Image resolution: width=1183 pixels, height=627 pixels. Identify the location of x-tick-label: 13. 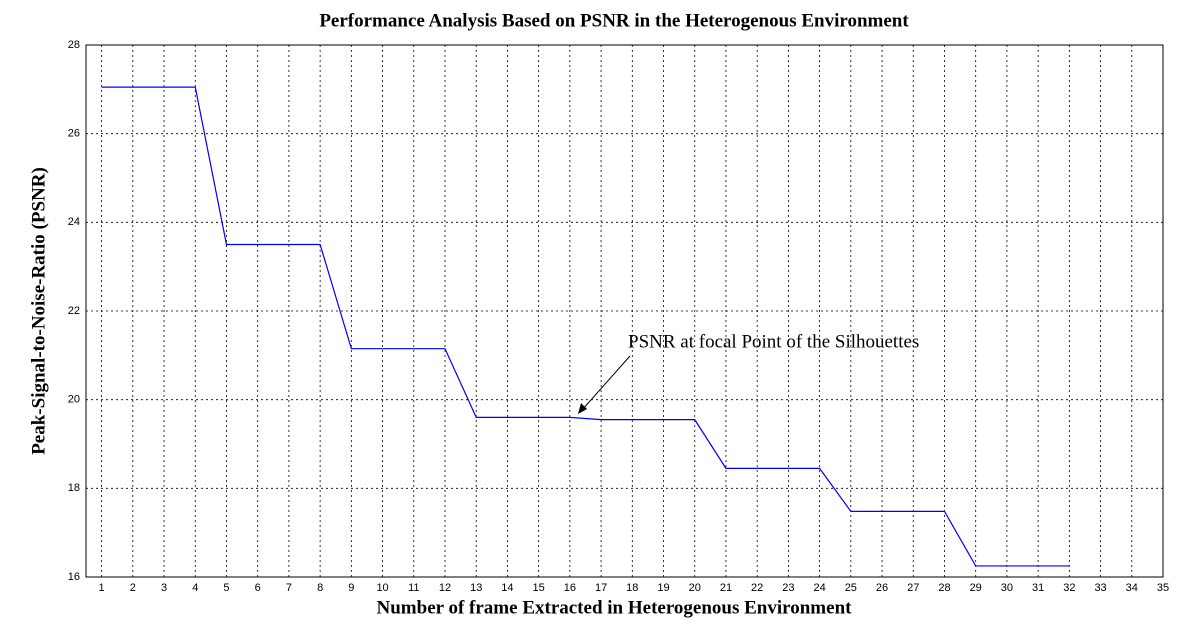
(476, 588).